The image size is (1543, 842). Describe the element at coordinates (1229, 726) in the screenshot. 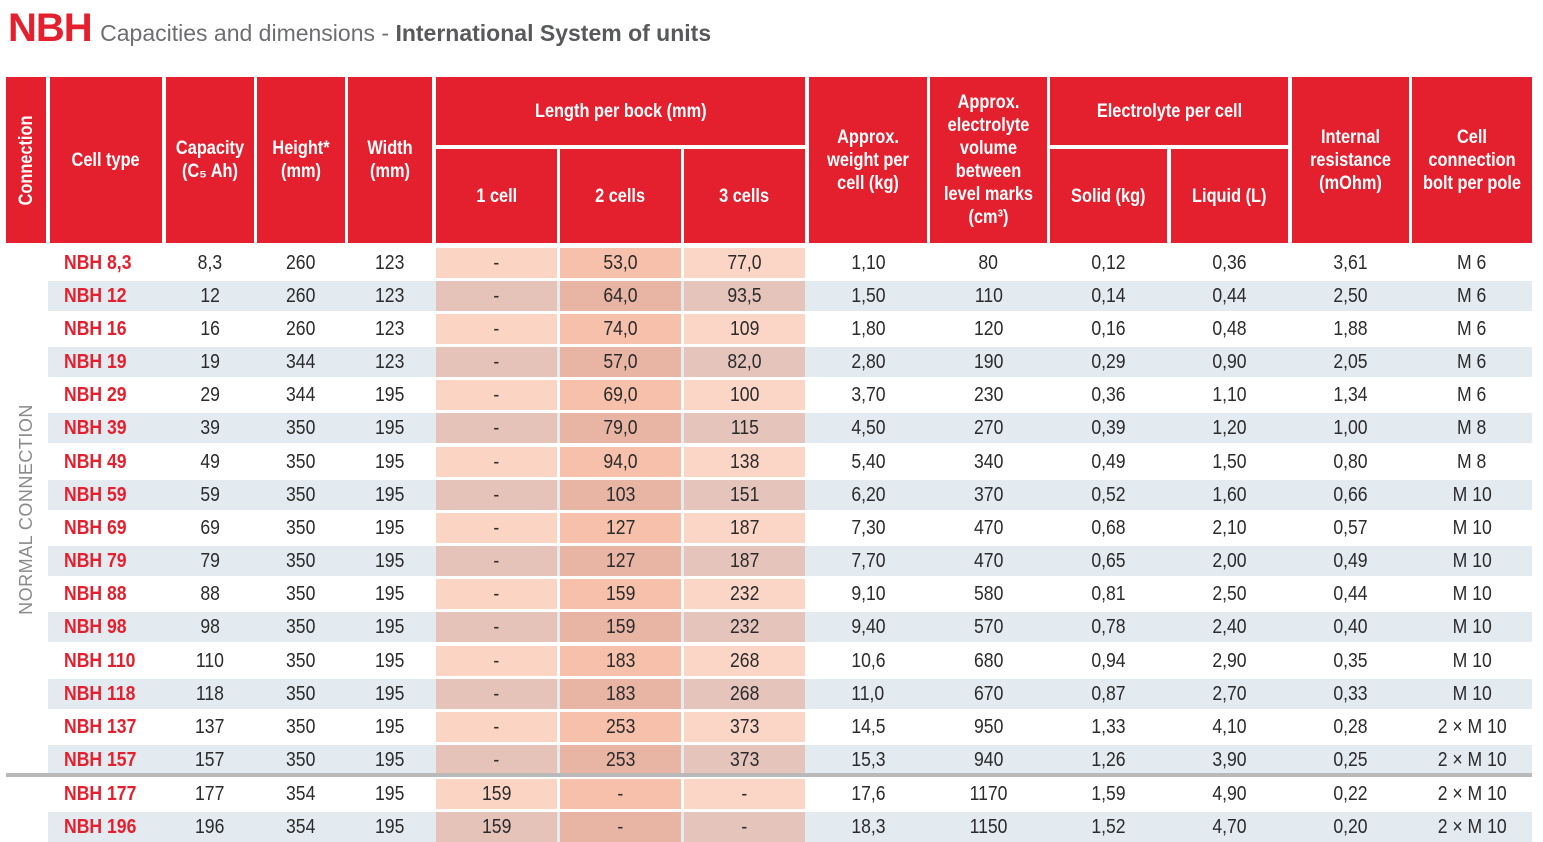

I see `cell-liquid: 4,10` at that location.